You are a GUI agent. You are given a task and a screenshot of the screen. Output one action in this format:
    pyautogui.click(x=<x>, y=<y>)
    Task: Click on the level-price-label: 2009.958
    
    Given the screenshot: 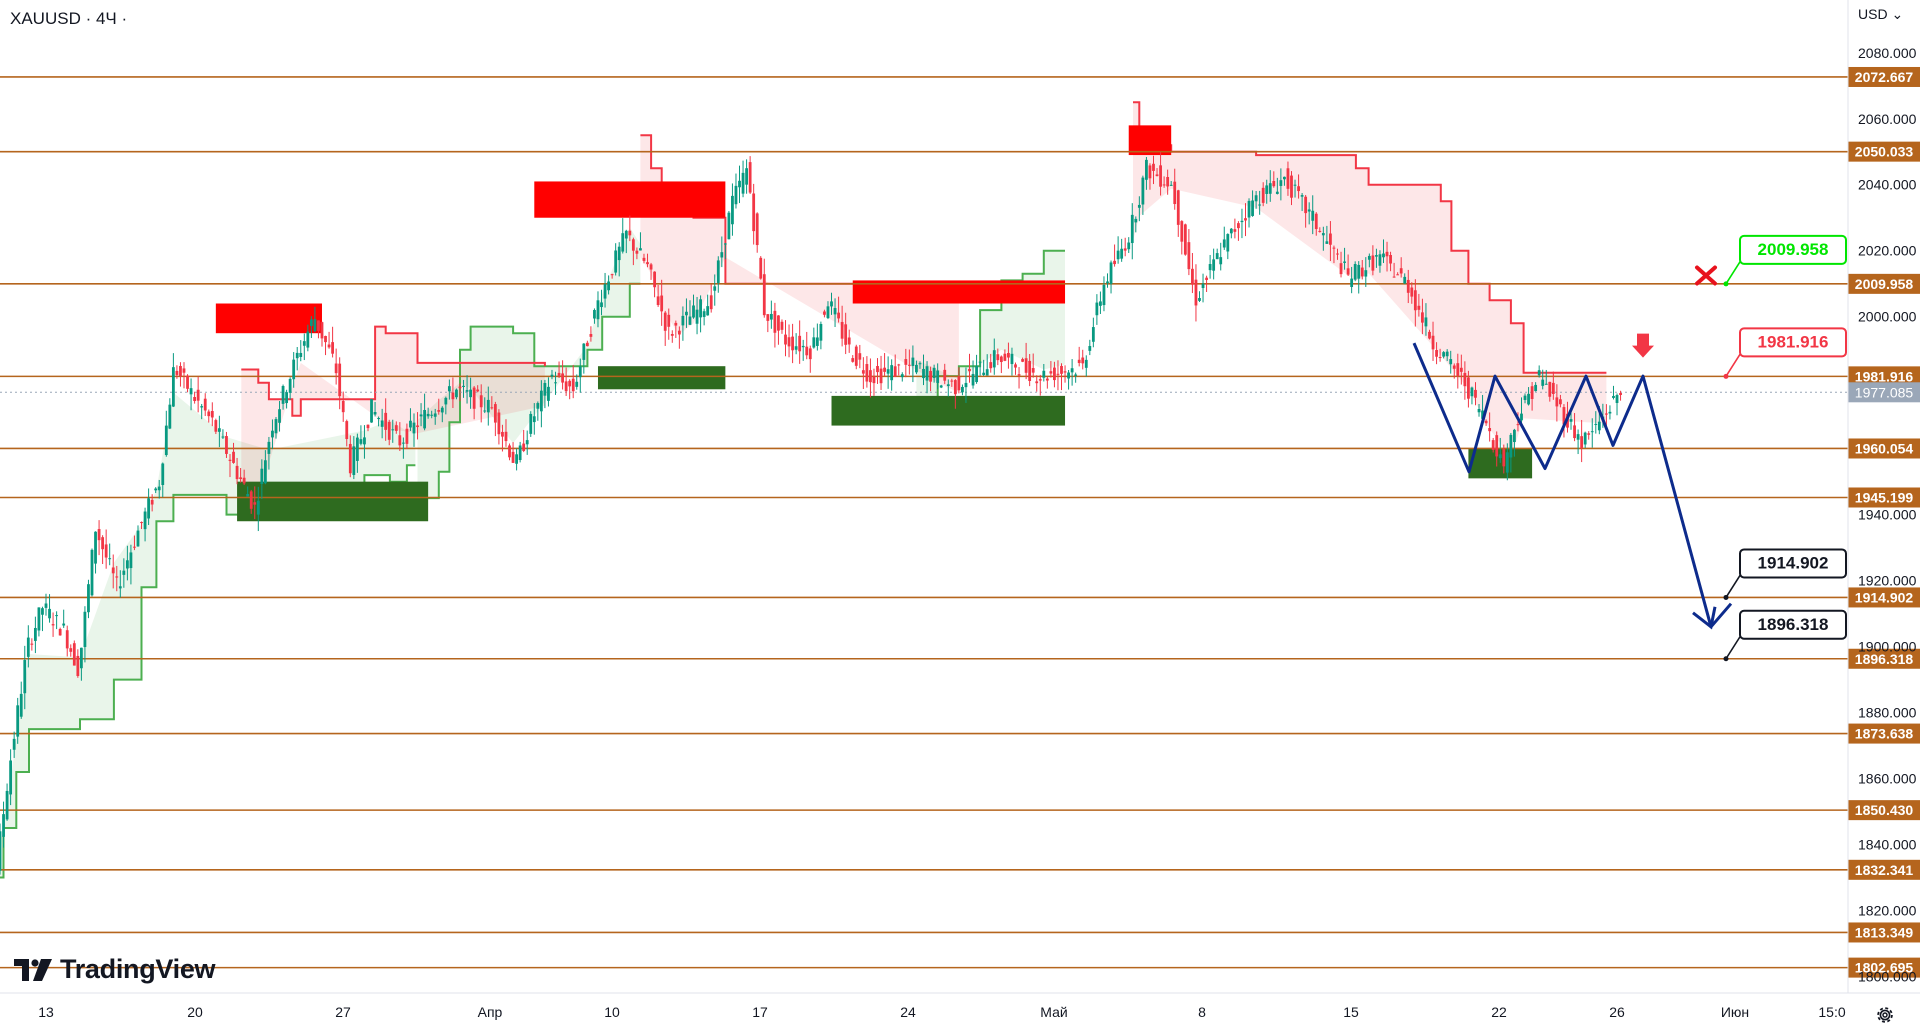 What is the action you would take?
    pyautogui.click(x=1884, y=284)
    